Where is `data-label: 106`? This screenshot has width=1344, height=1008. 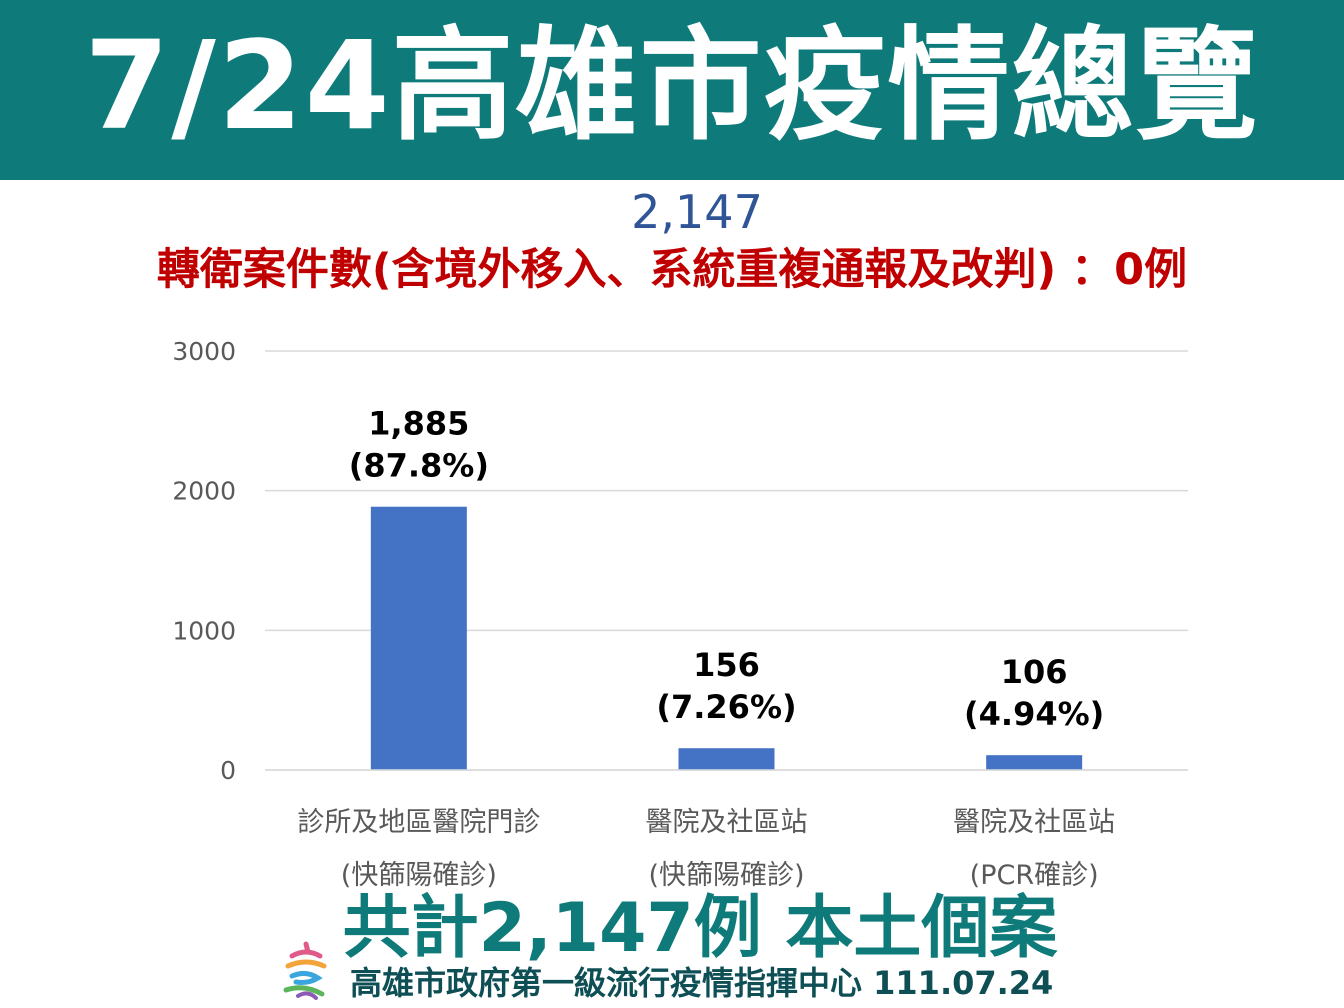
data-label: 106 is located at coordinates (1034, 672).